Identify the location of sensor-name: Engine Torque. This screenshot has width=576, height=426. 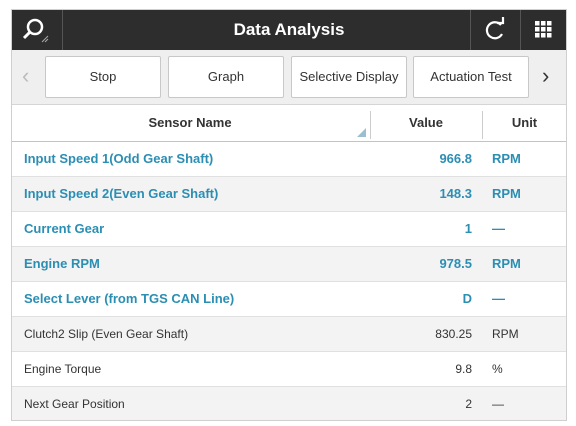
(63, 369).